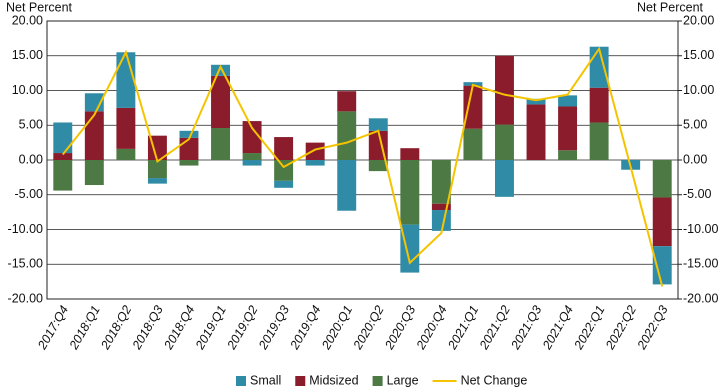 The width and height of the screenshot is (725, 390). Describe the element at coordinates (697, 194) in the screenshot. I see `y2-tick-label: -5.00` at that location.